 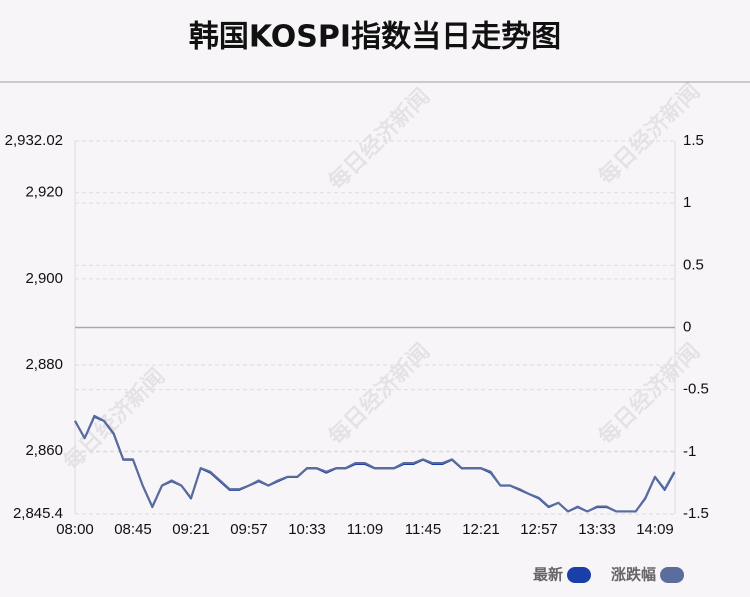 I want to click on y-tick-label: 2,920, so click(x=44, y=192).